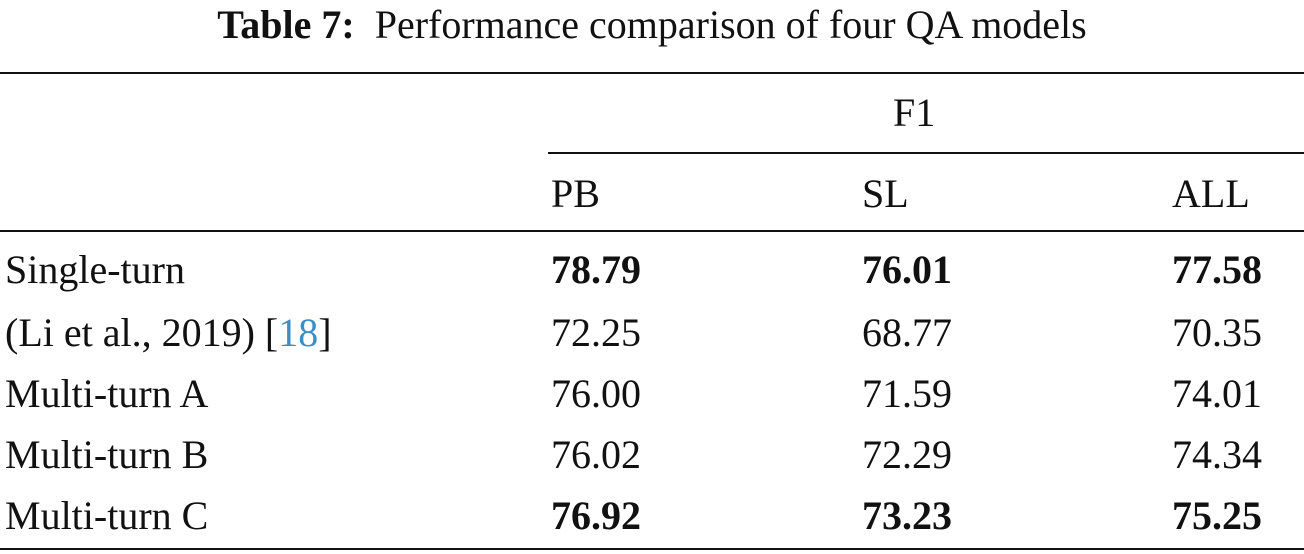 The width and height of the screenshot is (1304, 554). Describe the element at coordinates (926, 153) in the screenshot. I see `header-group-rule` at that location.